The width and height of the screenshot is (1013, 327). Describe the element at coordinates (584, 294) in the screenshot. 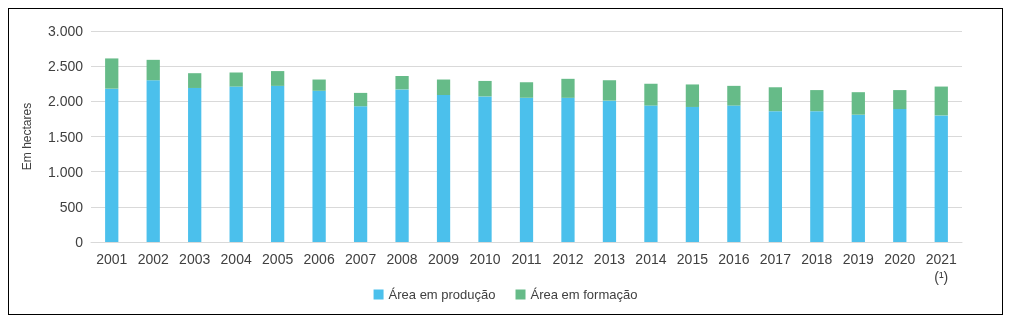

I see `legend-label: Área em formação` at that location.